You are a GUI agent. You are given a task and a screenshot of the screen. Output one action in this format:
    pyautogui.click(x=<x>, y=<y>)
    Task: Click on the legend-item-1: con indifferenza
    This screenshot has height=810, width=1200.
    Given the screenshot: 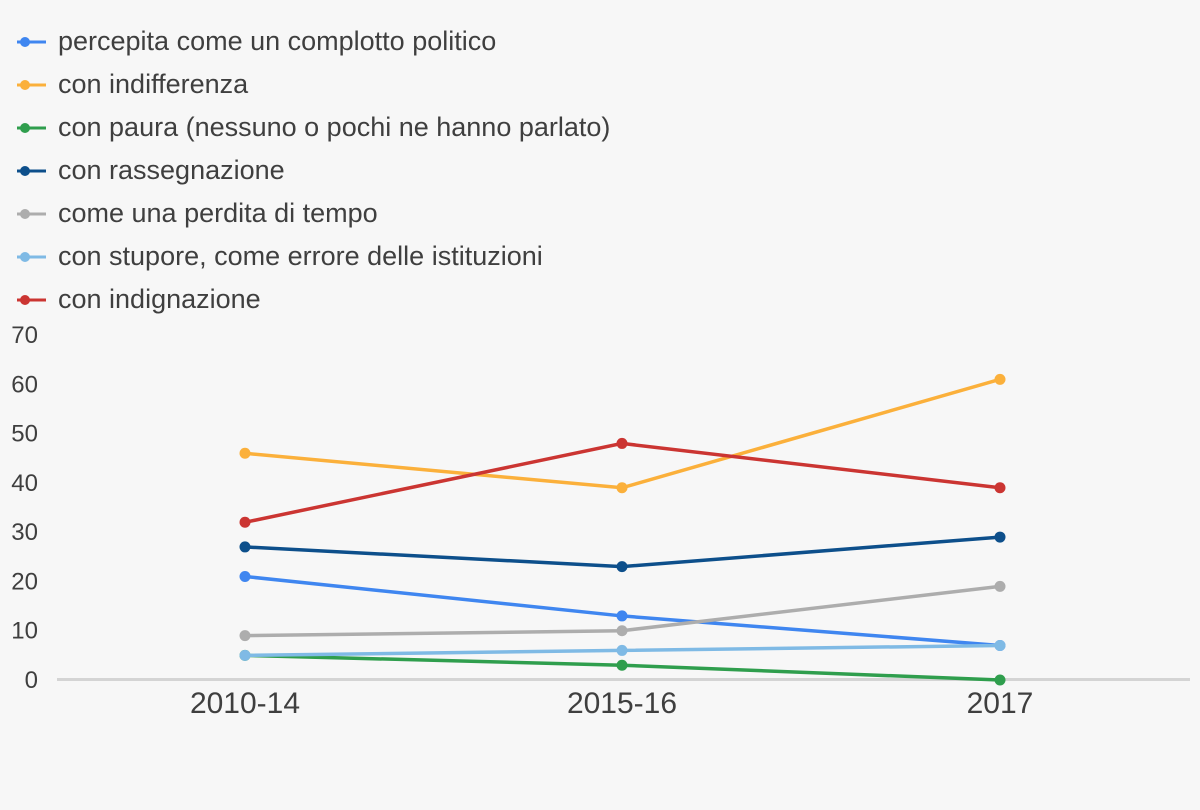 What is the action you would take?
    pyautogui.click(x=313, y=84)
    